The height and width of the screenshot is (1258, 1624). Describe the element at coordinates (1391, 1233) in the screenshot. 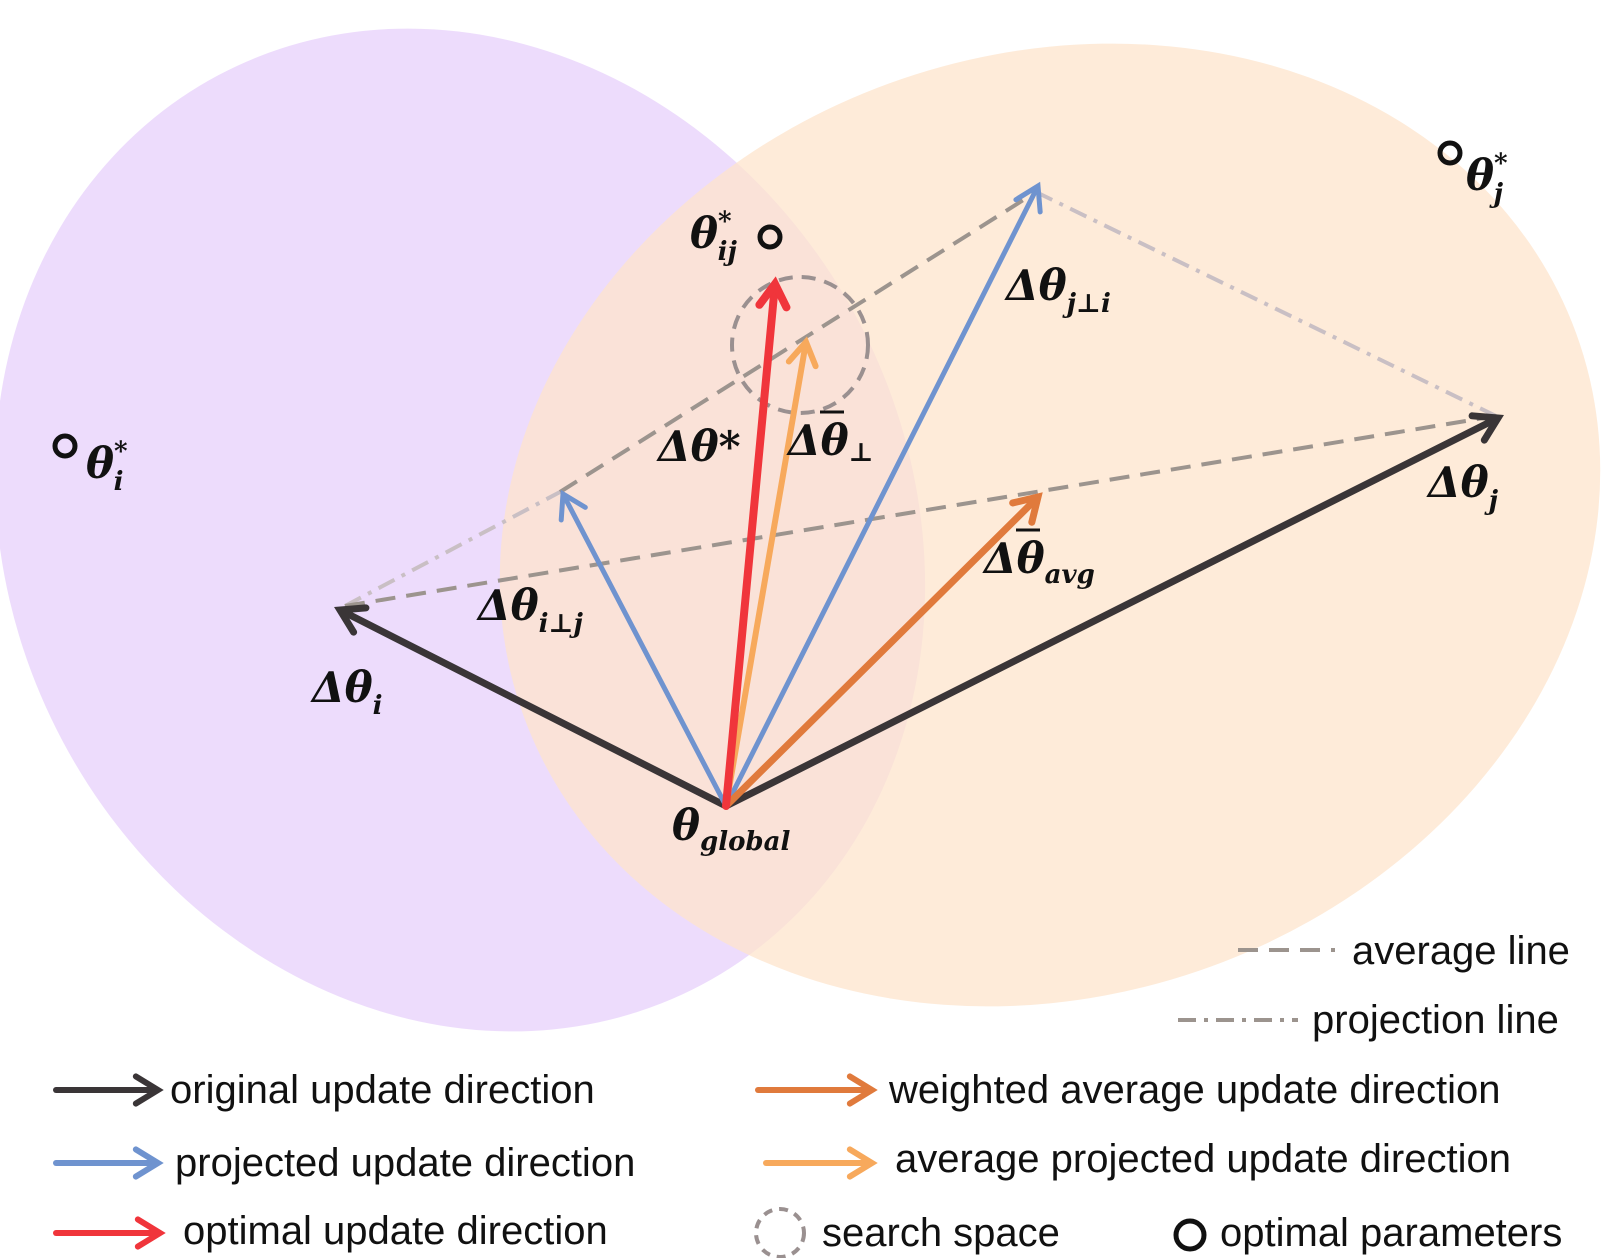

I see `legend-optimal-parameters-label: optimal parameters` at that location.